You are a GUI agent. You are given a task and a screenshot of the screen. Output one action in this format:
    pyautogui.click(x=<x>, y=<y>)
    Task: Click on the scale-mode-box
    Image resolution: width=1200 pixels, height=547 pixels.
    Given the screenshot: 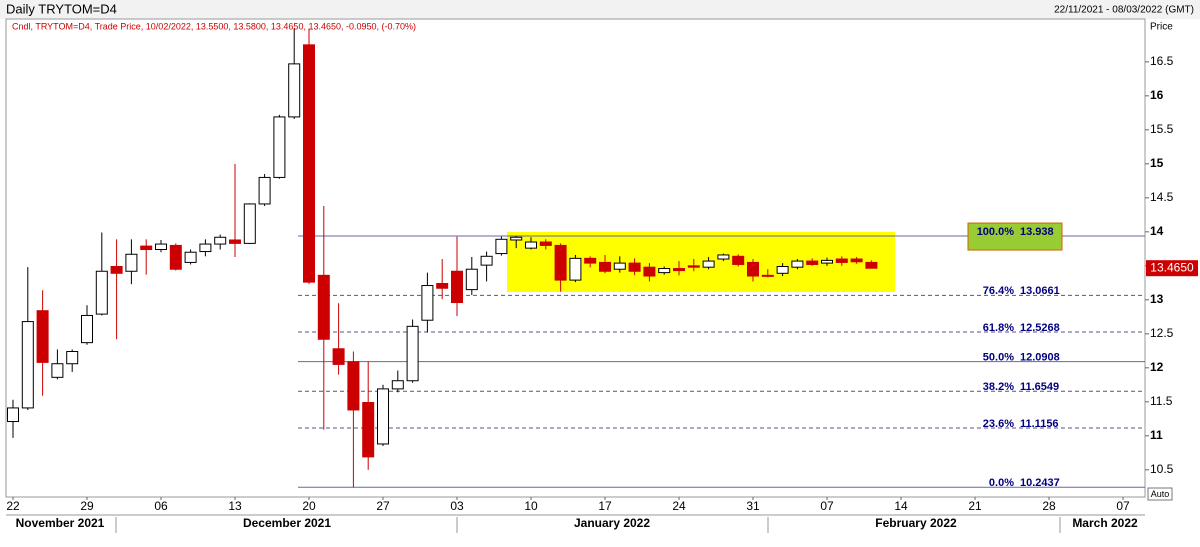 What is the action you would take?
    pyautogui.click(x=1160, y=494)
    